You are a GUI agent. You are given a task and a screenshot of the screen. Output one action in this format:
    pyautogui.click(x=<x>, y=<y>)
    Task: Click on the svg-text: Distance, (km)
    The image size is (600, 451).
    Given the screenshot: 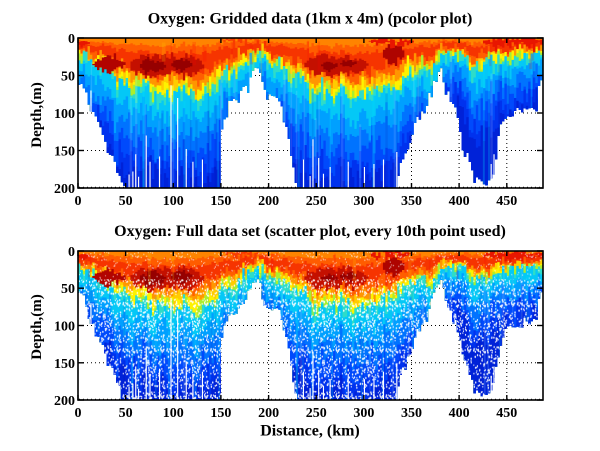 What is the action you would take?
    pyautogui.click(x=310, y=431)
    